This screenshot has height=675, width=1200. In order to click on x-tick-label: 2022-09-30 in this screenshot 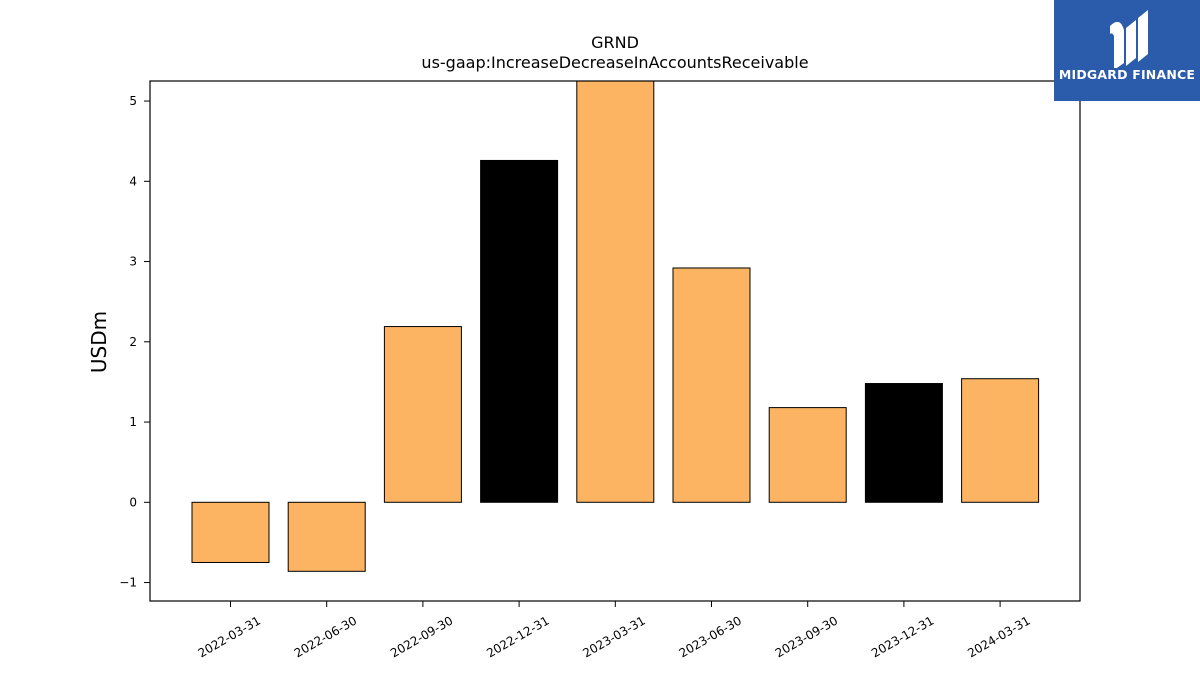, I will do `click(421, 636)`.